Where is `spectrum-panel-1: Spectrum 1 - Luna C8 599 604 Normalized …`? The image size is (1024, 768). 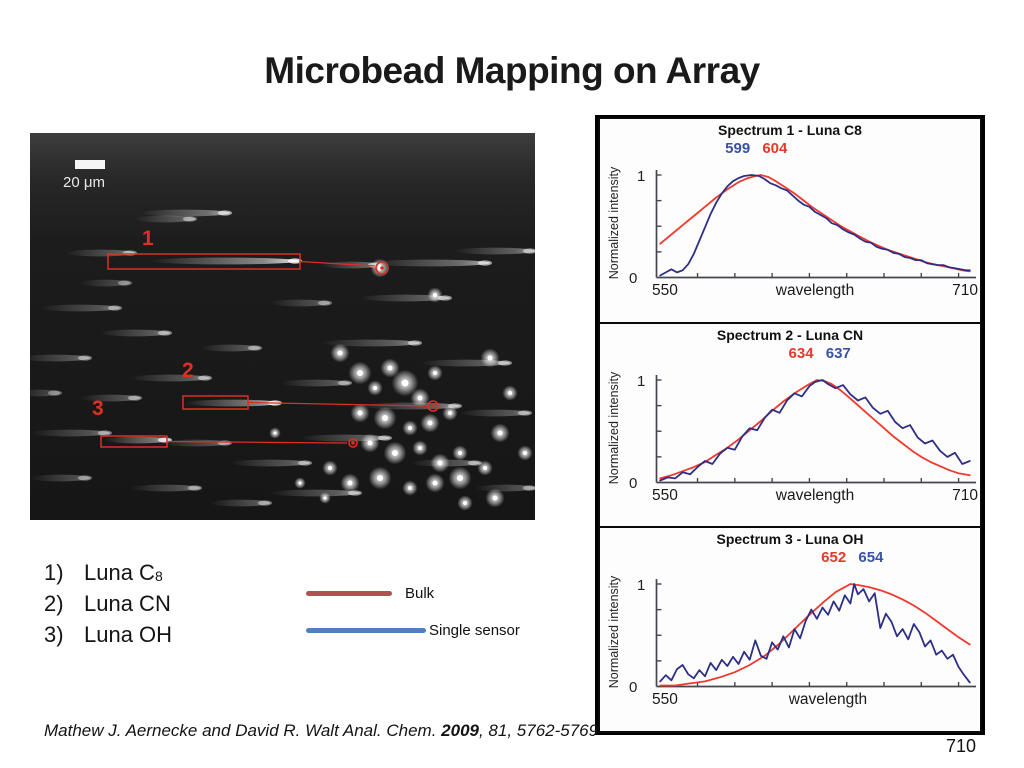
spectrum-panel-1: Spectrum 1 - Luna C8 599 604 Normalized … is located at coordinates (790, 220).